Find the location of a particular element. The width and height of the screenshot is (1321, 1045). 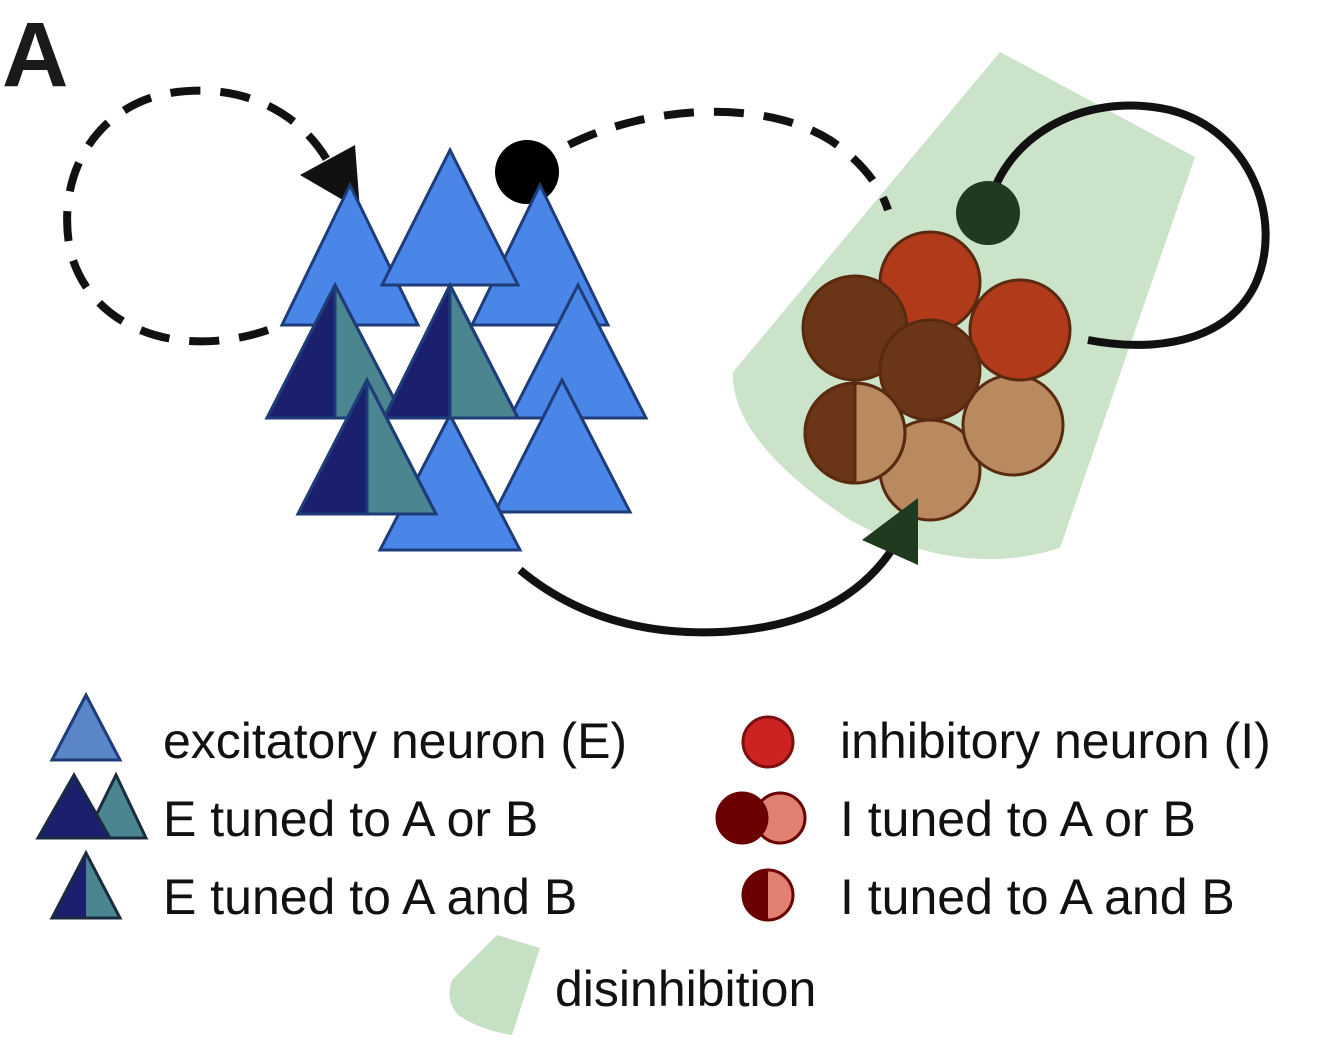

excitatory-population is located at coordinates (456, 349).